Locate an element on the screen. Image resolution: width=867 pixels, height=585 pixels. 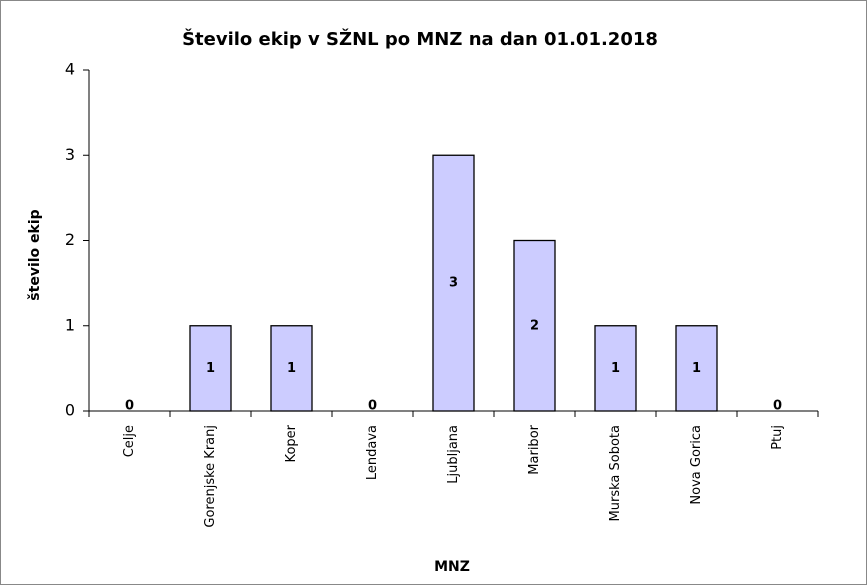
x-tick-label: Murska Sobota is located at coordinates (615, 473).